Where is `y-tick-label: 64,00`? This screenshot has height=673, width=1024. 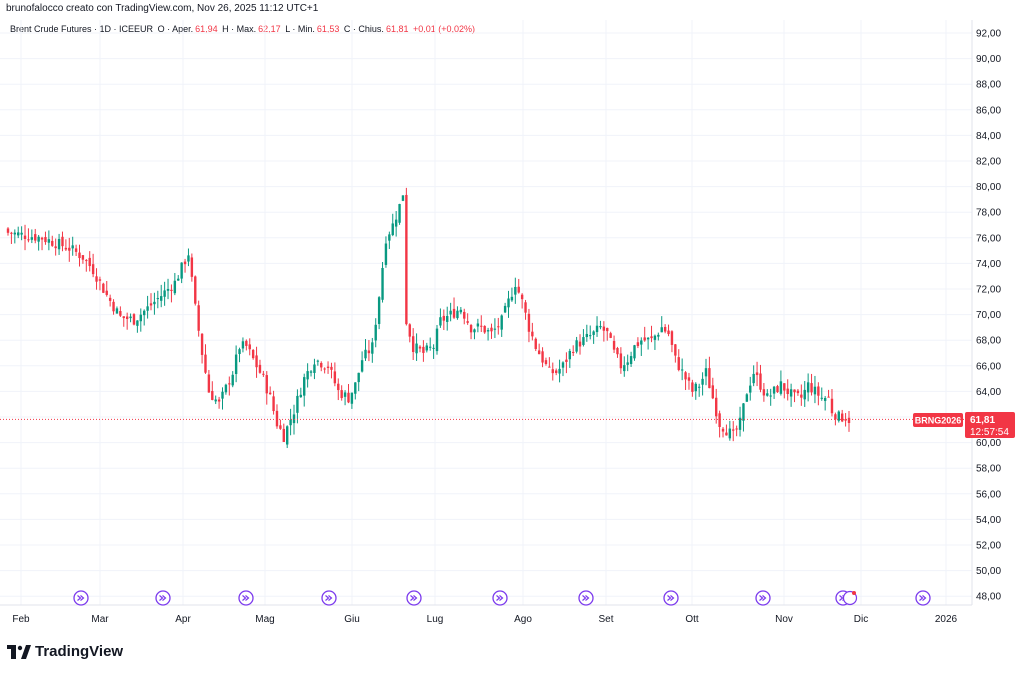
y-tick-label: 64,00 is located at coordinates (988, 392).